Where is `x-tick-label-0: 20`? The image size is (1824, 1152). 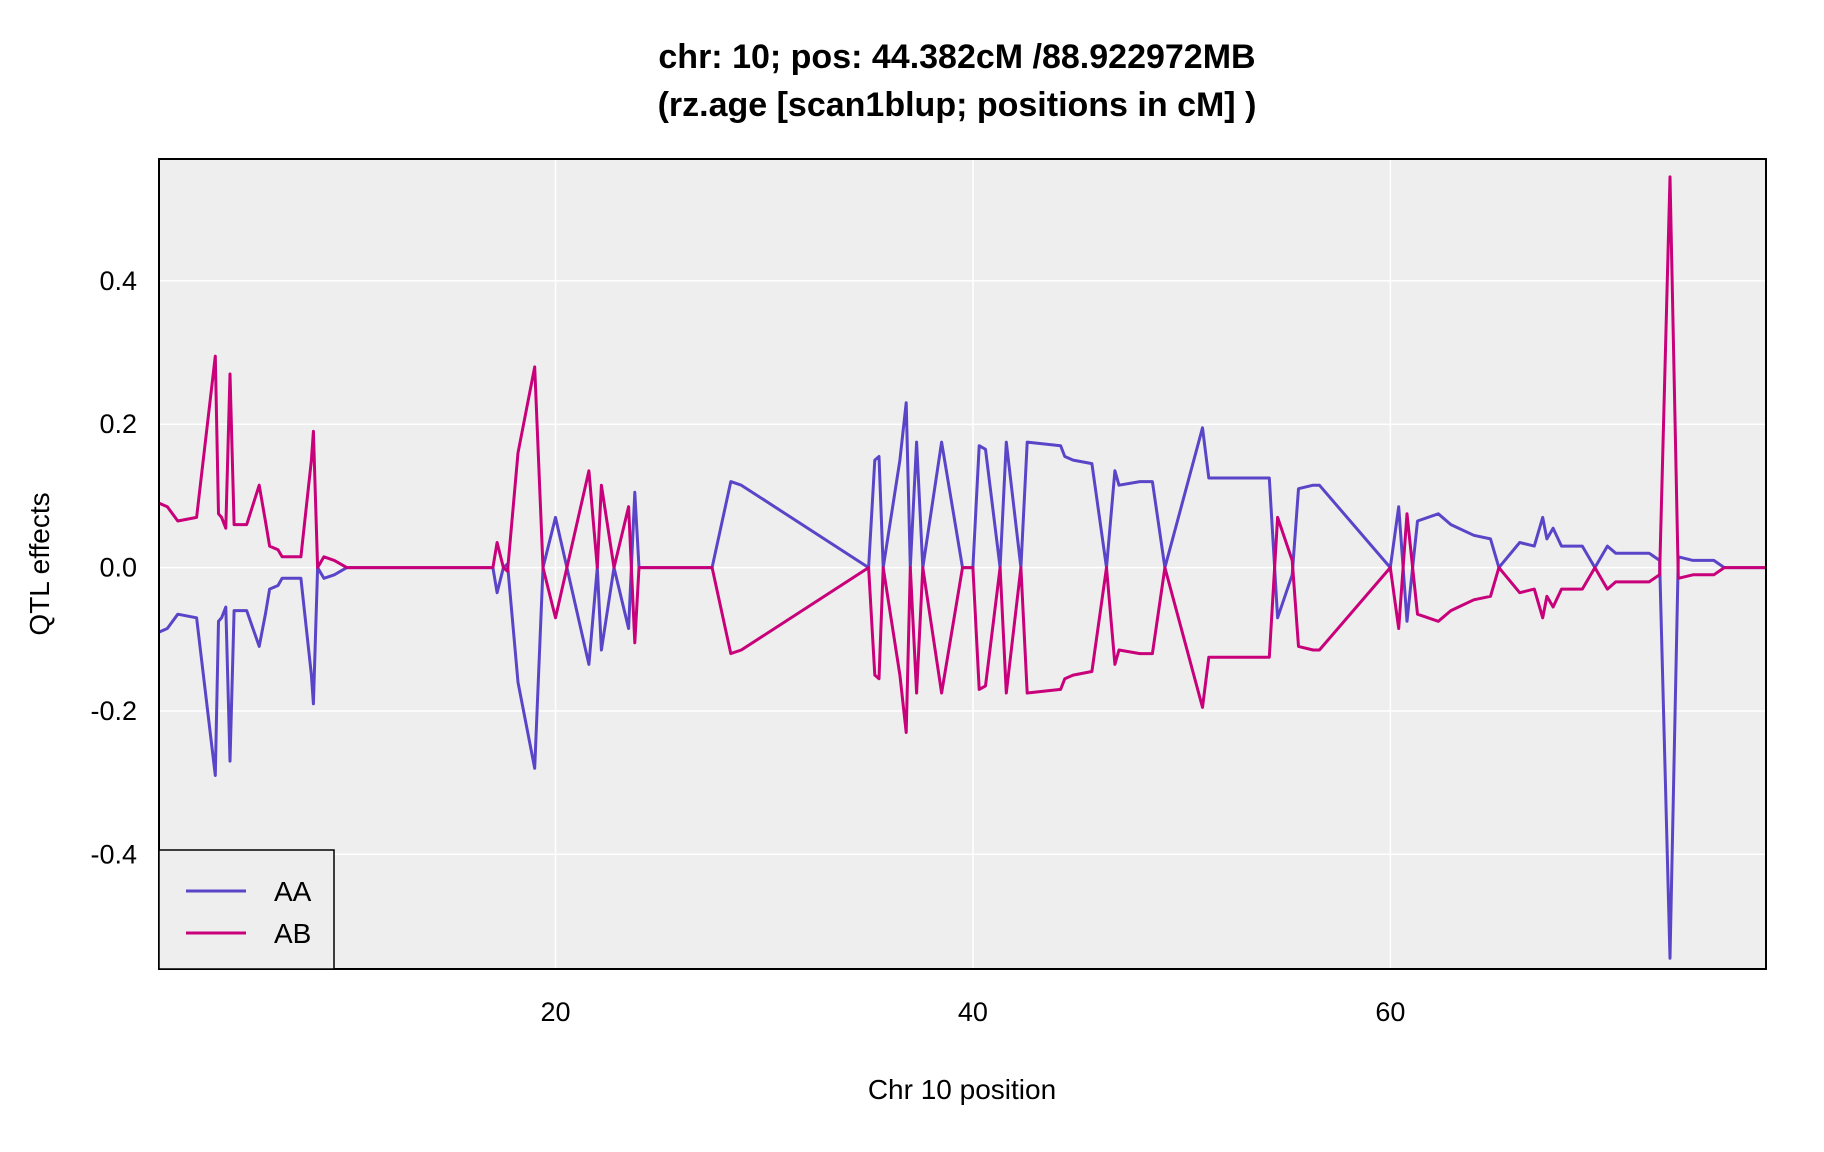 x-tick-label-0: 20 is located at coordinates (556, 1012).